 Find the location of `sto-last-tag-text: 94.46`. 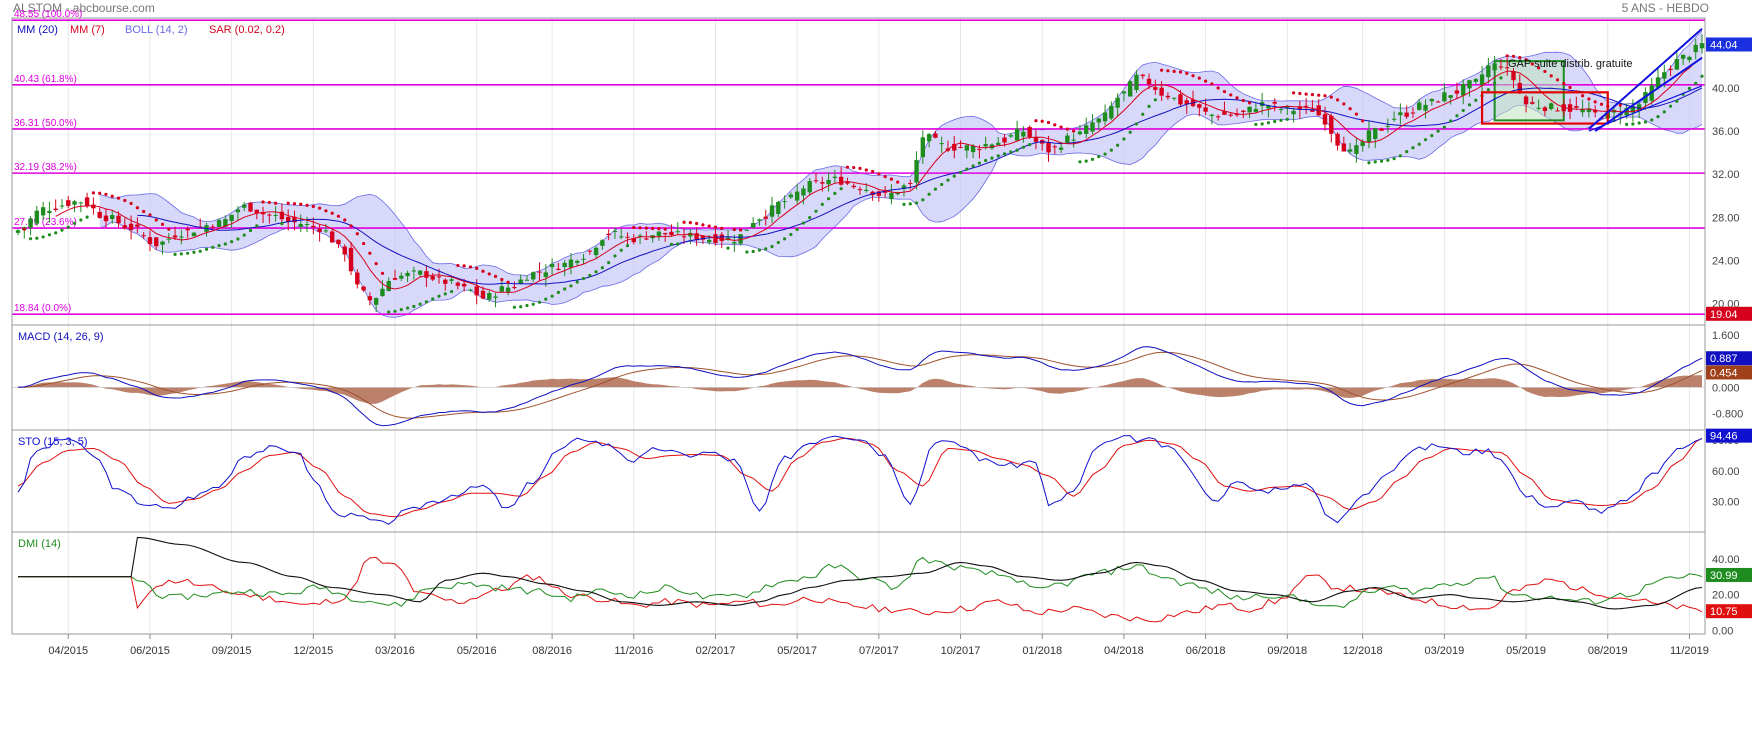

sto-last-tag-text: 94.46 is located at coordinates (1724, 437).